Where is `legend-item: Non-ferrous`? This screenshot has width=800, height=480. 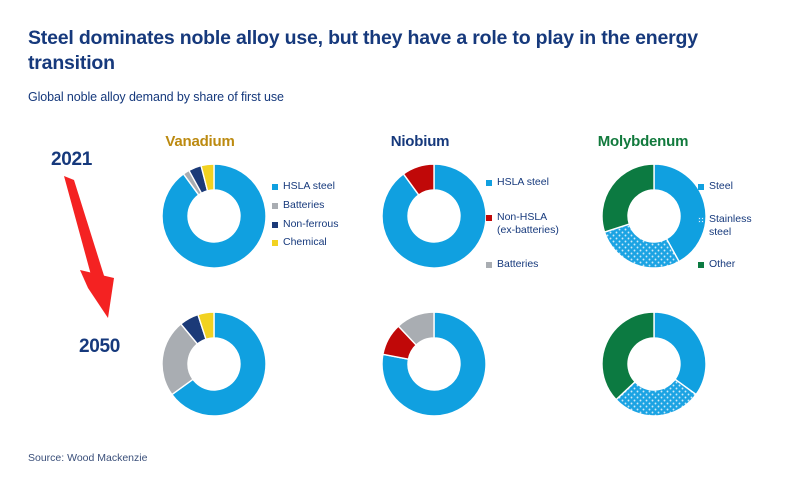 legend-item: Non-ferrous is located at coordinates (305, 224).